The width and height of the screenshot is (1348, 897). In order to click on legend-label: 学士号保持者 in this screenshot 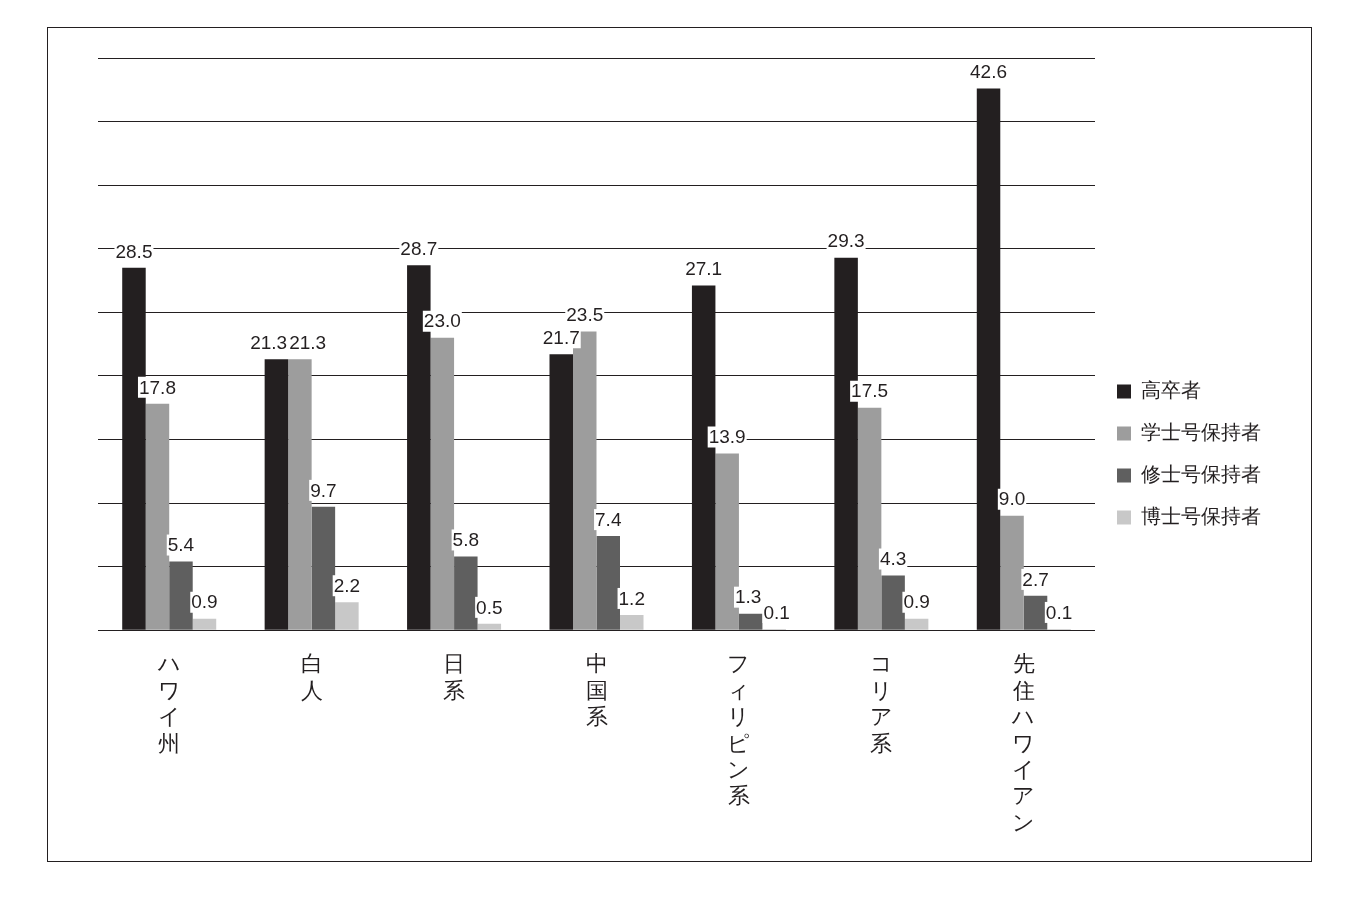, I will do `click(1201, 432)`.